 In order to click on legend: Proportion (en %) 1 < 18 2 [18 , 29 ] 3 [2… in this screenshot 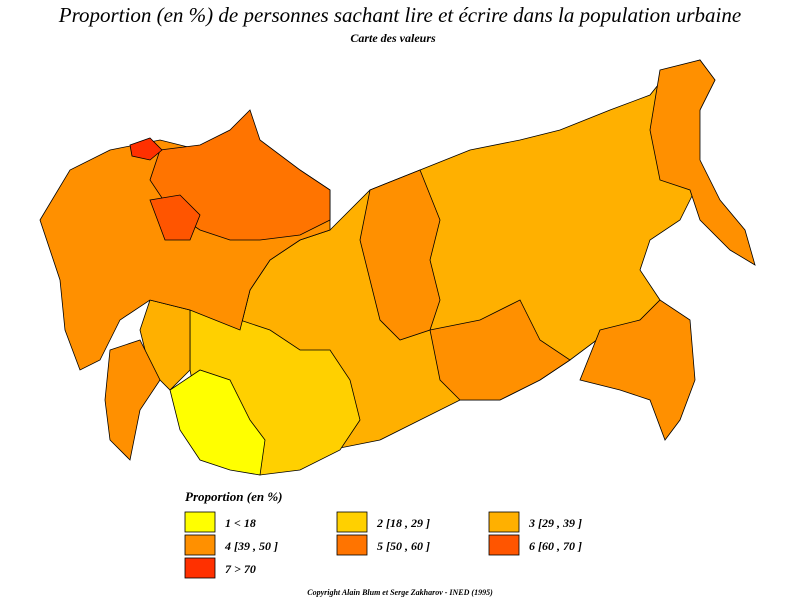, I will do `click(383, 534)`.